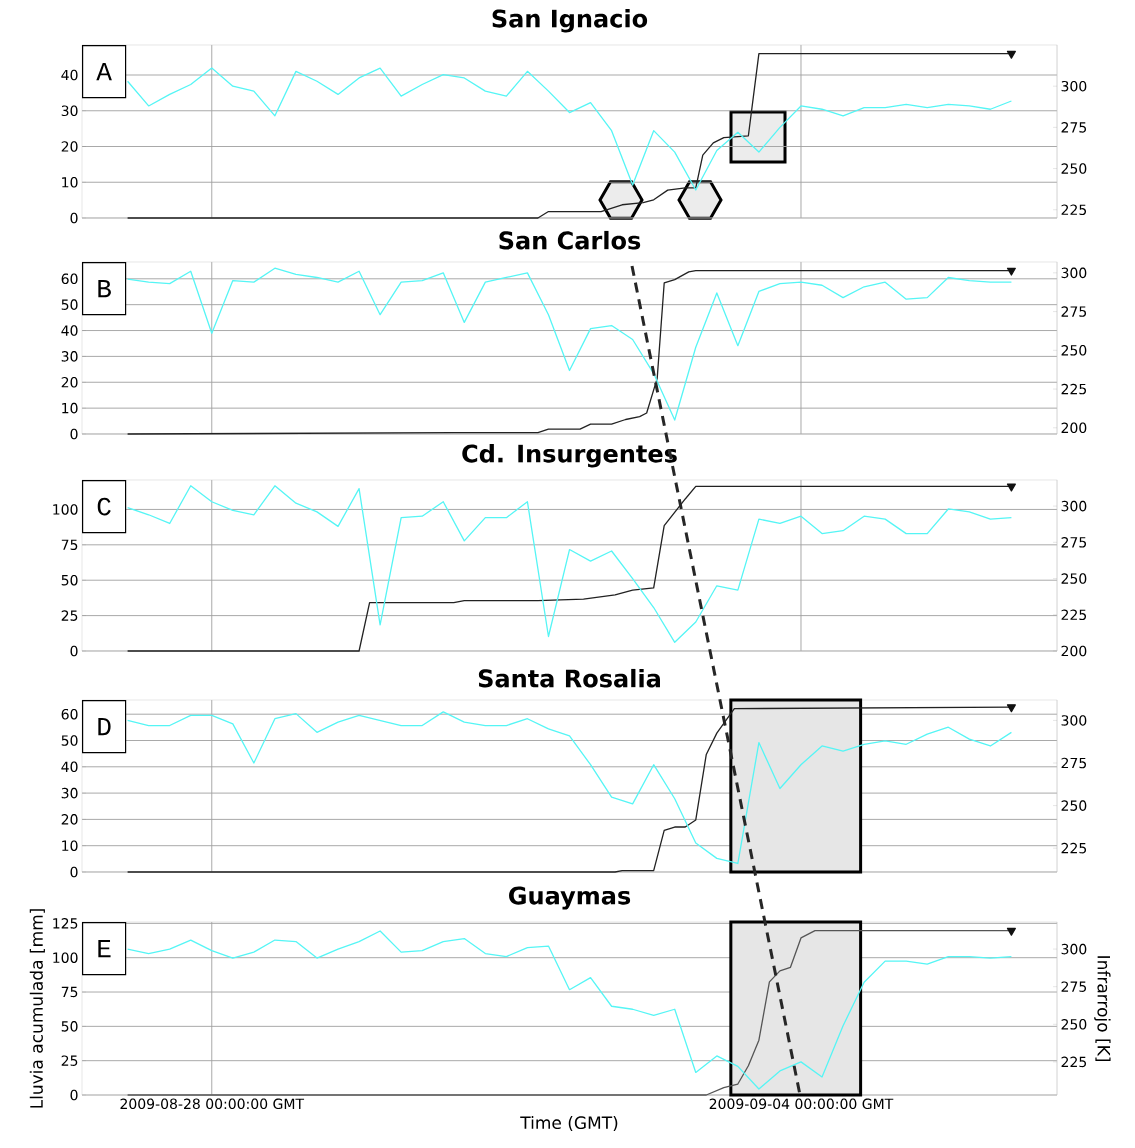 This screenshot has height=1148, width=1135. What do you see at coordinates (569, 1123) in the screenshot?
I see `x-axis-title: Time (GMT)` at bounding box center [569, 1123].